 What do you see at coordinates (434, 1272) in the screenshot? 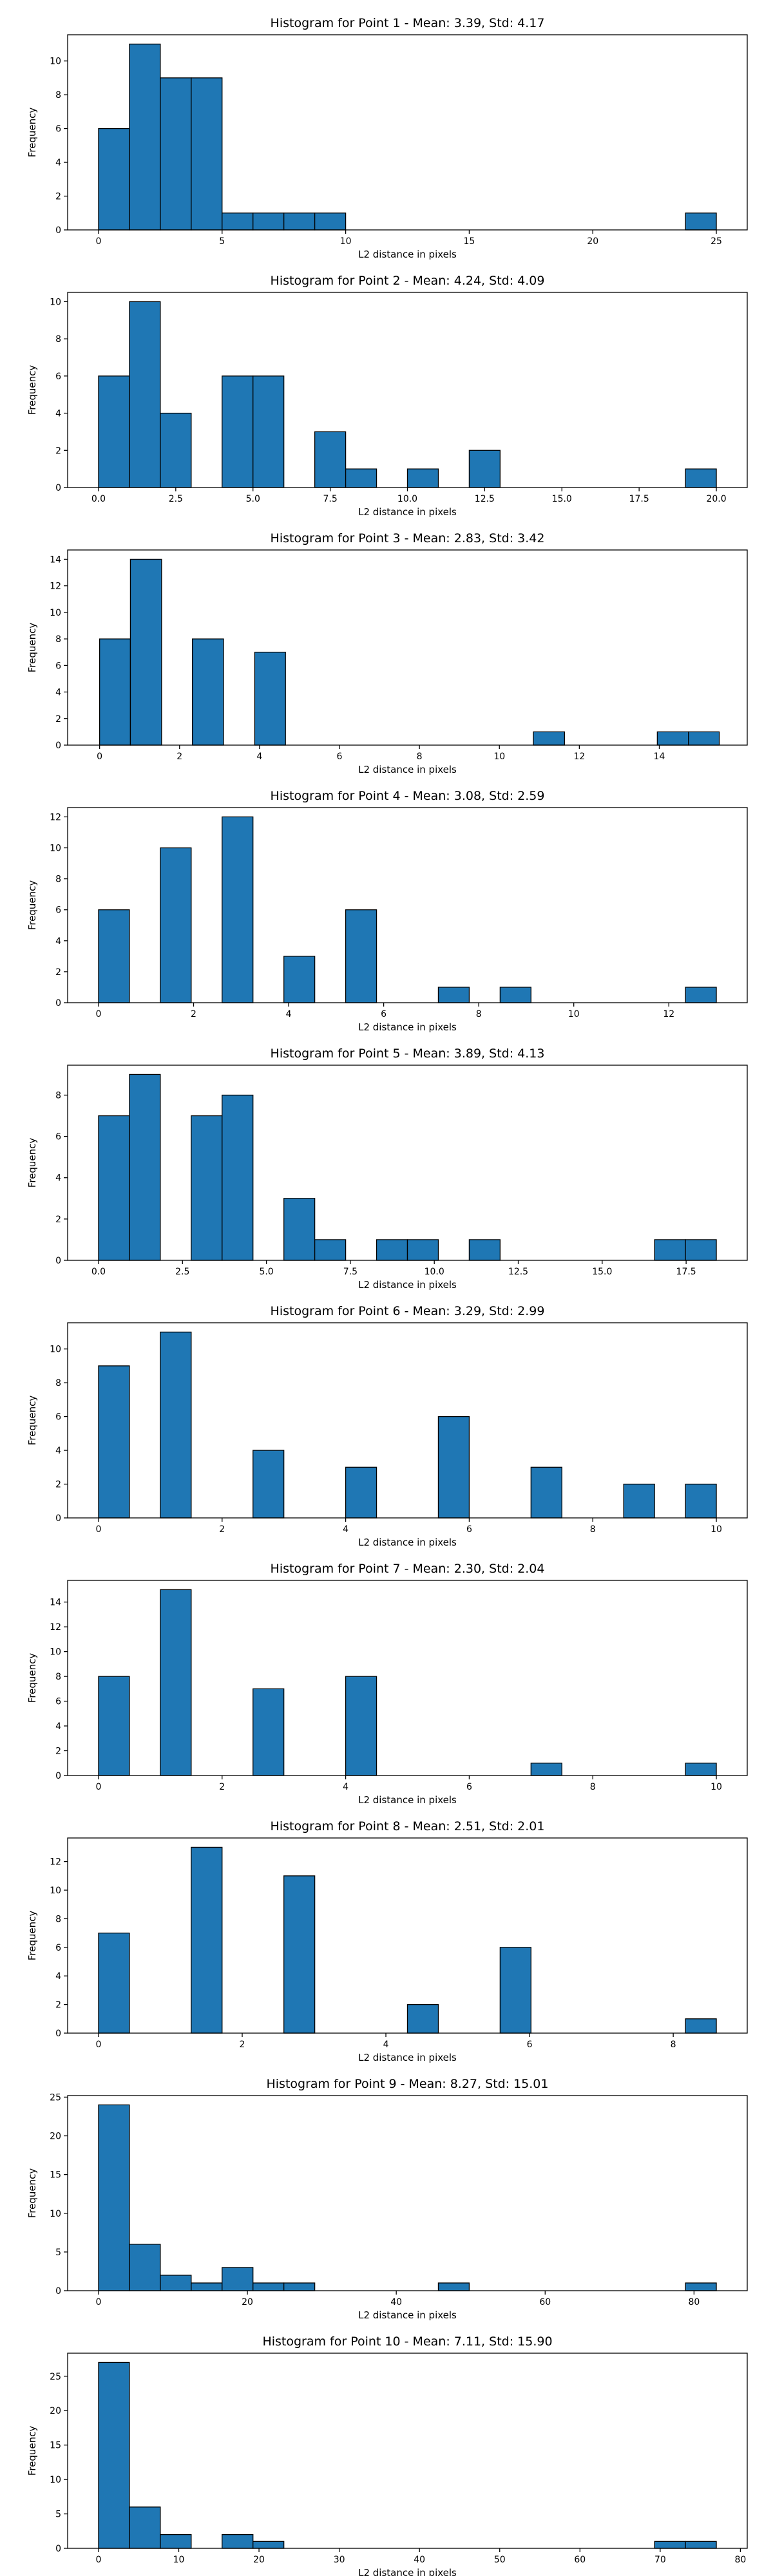
I see `x-tick-label: 10.0` at bounding box center [434, 1272].